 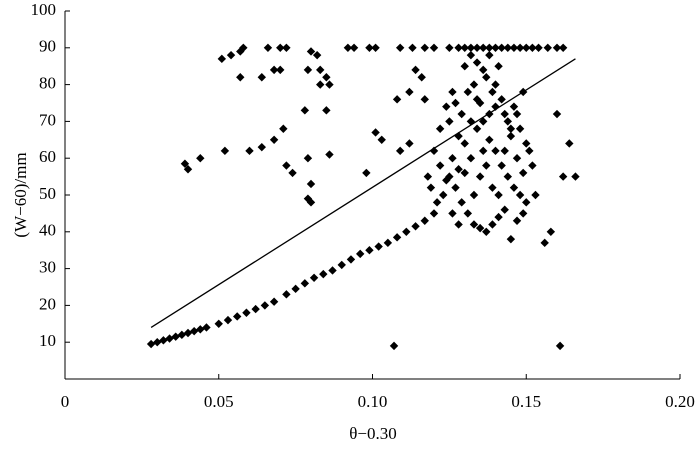 I want to click on y-tick-label: 70, so click(x=47, y=119).